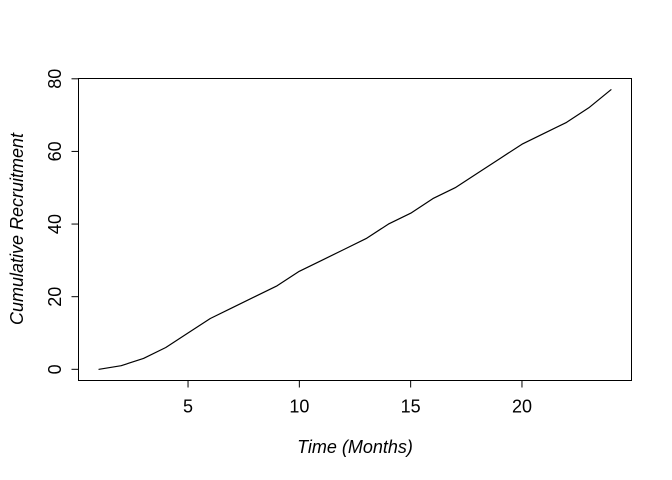  I want to click on x-tick-label: 10, so click(299, 407).